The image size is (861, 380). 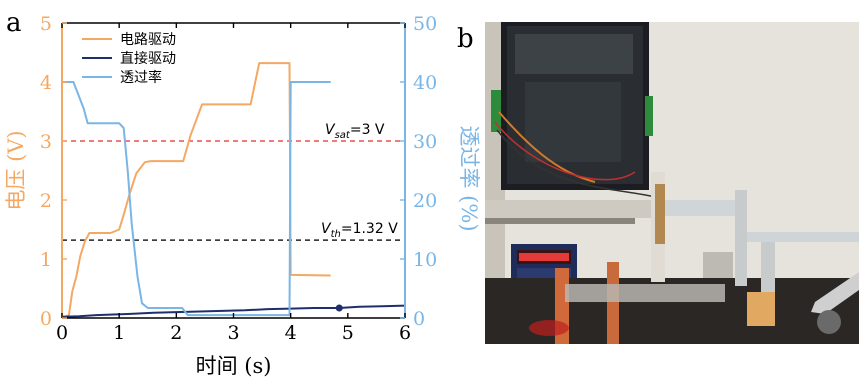 I want to click on y-left-tick-label-0: 0, so click(x=46, y=319).